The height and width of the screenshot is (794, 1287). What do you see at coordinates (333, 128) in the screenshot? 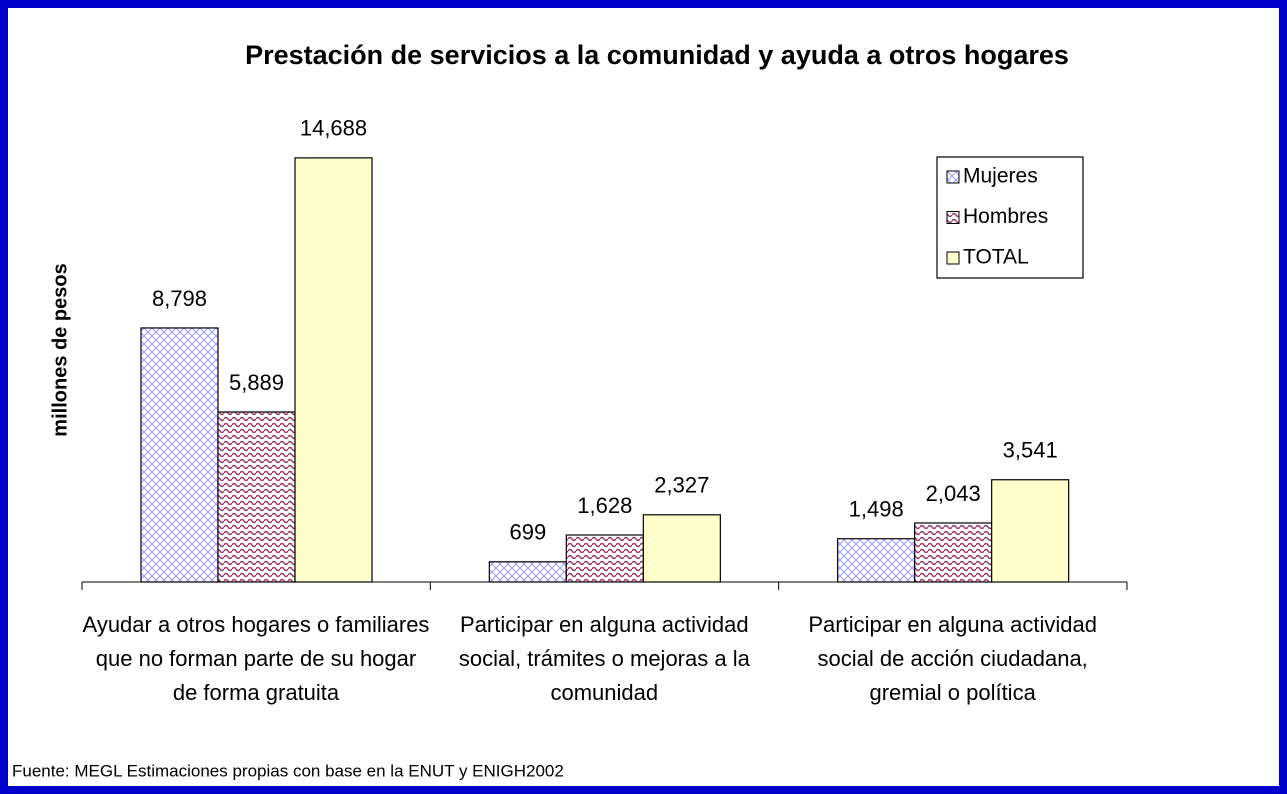
I see `value-label: 14,688` at bounding box center [333, 128].